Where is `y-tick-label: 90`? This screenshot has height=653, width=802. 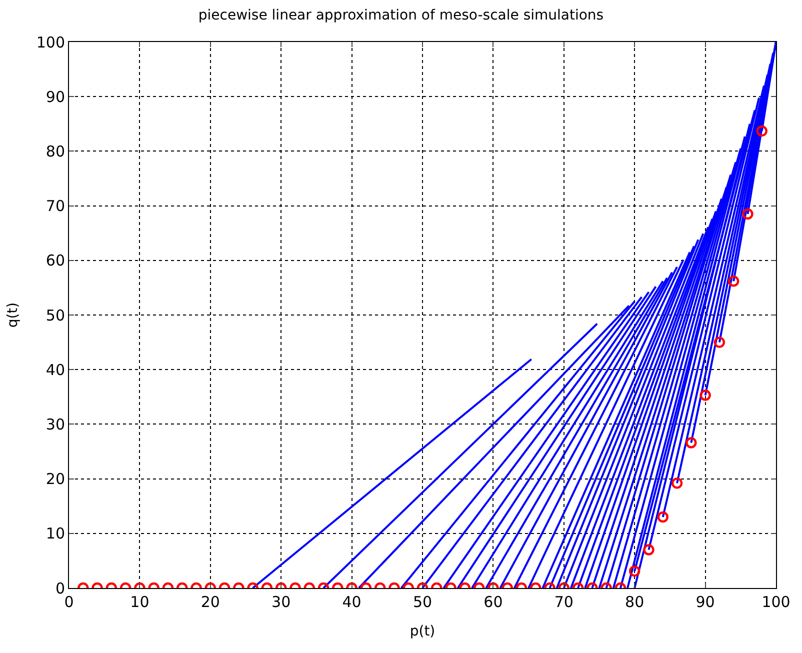 y-tick-label: 90 is located at coordinates (55, 97).